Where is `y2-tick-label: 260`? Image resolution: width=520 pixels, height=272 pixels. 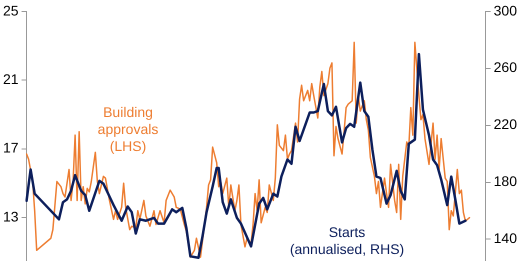 y2-tick-label: 260 is located at coordinates (506, 67).